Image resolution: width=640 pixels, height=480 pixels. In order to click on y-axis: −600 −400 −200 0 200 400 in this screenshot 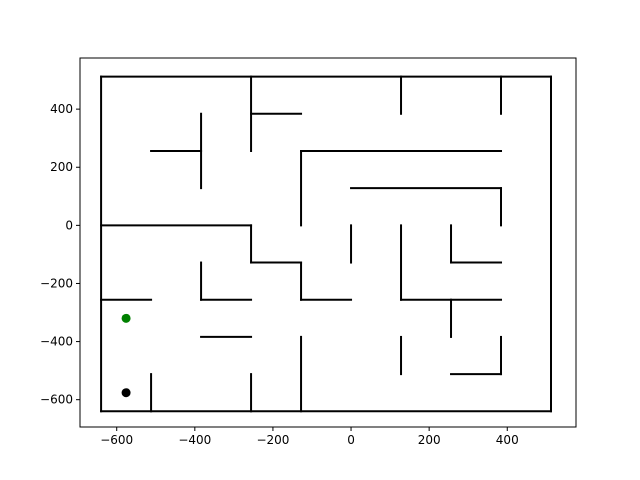, I will do `click(60, 254)`.